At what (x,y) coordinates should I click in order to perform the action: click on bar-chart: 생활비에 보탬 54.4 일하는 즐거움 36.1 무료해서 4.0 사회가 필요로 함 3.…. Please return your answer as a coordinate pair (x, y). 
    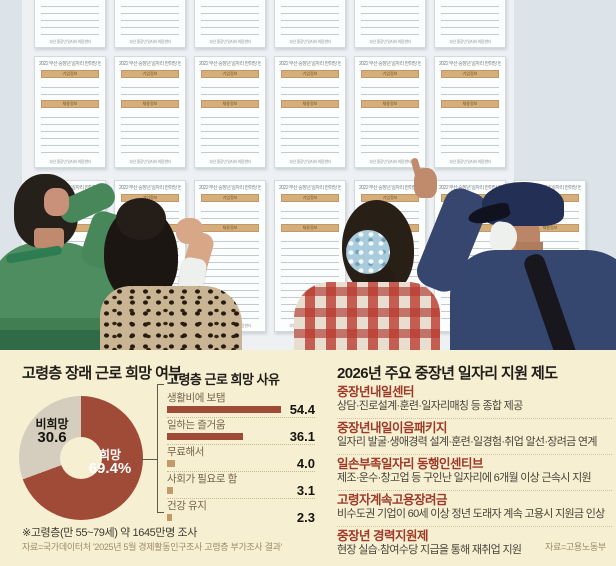
    Looking at the image, I should click on (241, 458).